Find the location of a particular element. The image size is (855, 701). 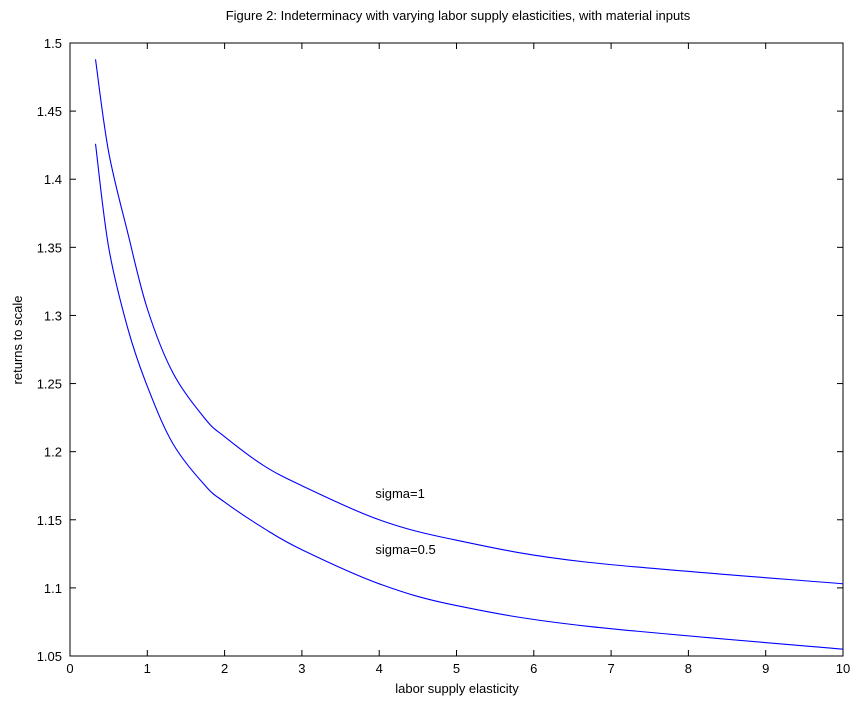

x-tick-label: 1 is located at coordinates (147, 668).